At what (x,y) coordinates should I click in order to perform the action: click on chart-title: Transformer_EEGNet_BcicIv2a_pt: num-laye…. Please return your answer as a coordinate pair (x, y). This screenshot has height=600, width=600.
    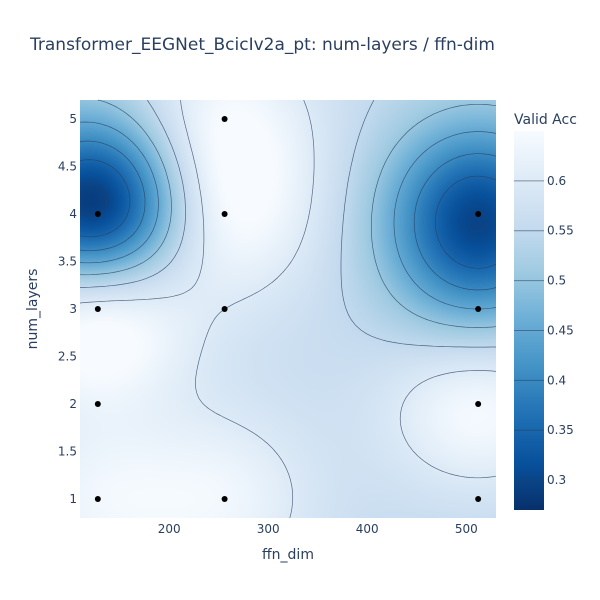
    Looking at the image, I should click on (262, 45).